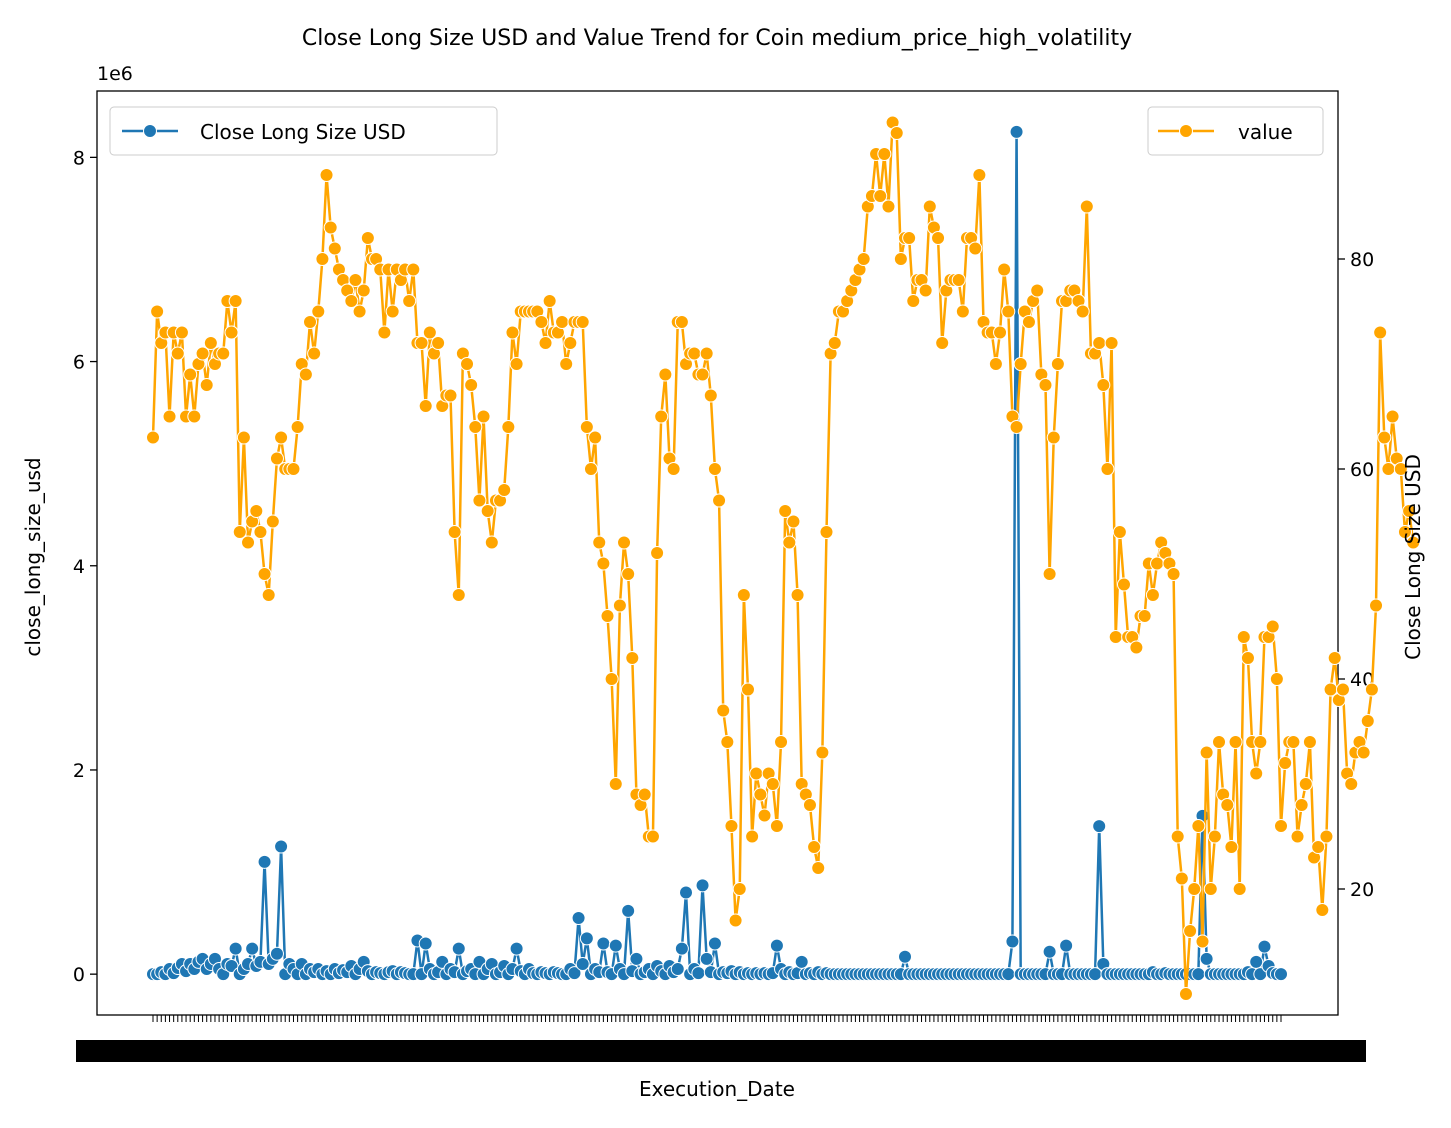 This screenshot has height=1128, width=1451. What do you see at coordinates (1362, 890) in the screenshot?
I see `right-tick-label: 20` at bounding box center [1362, 890].